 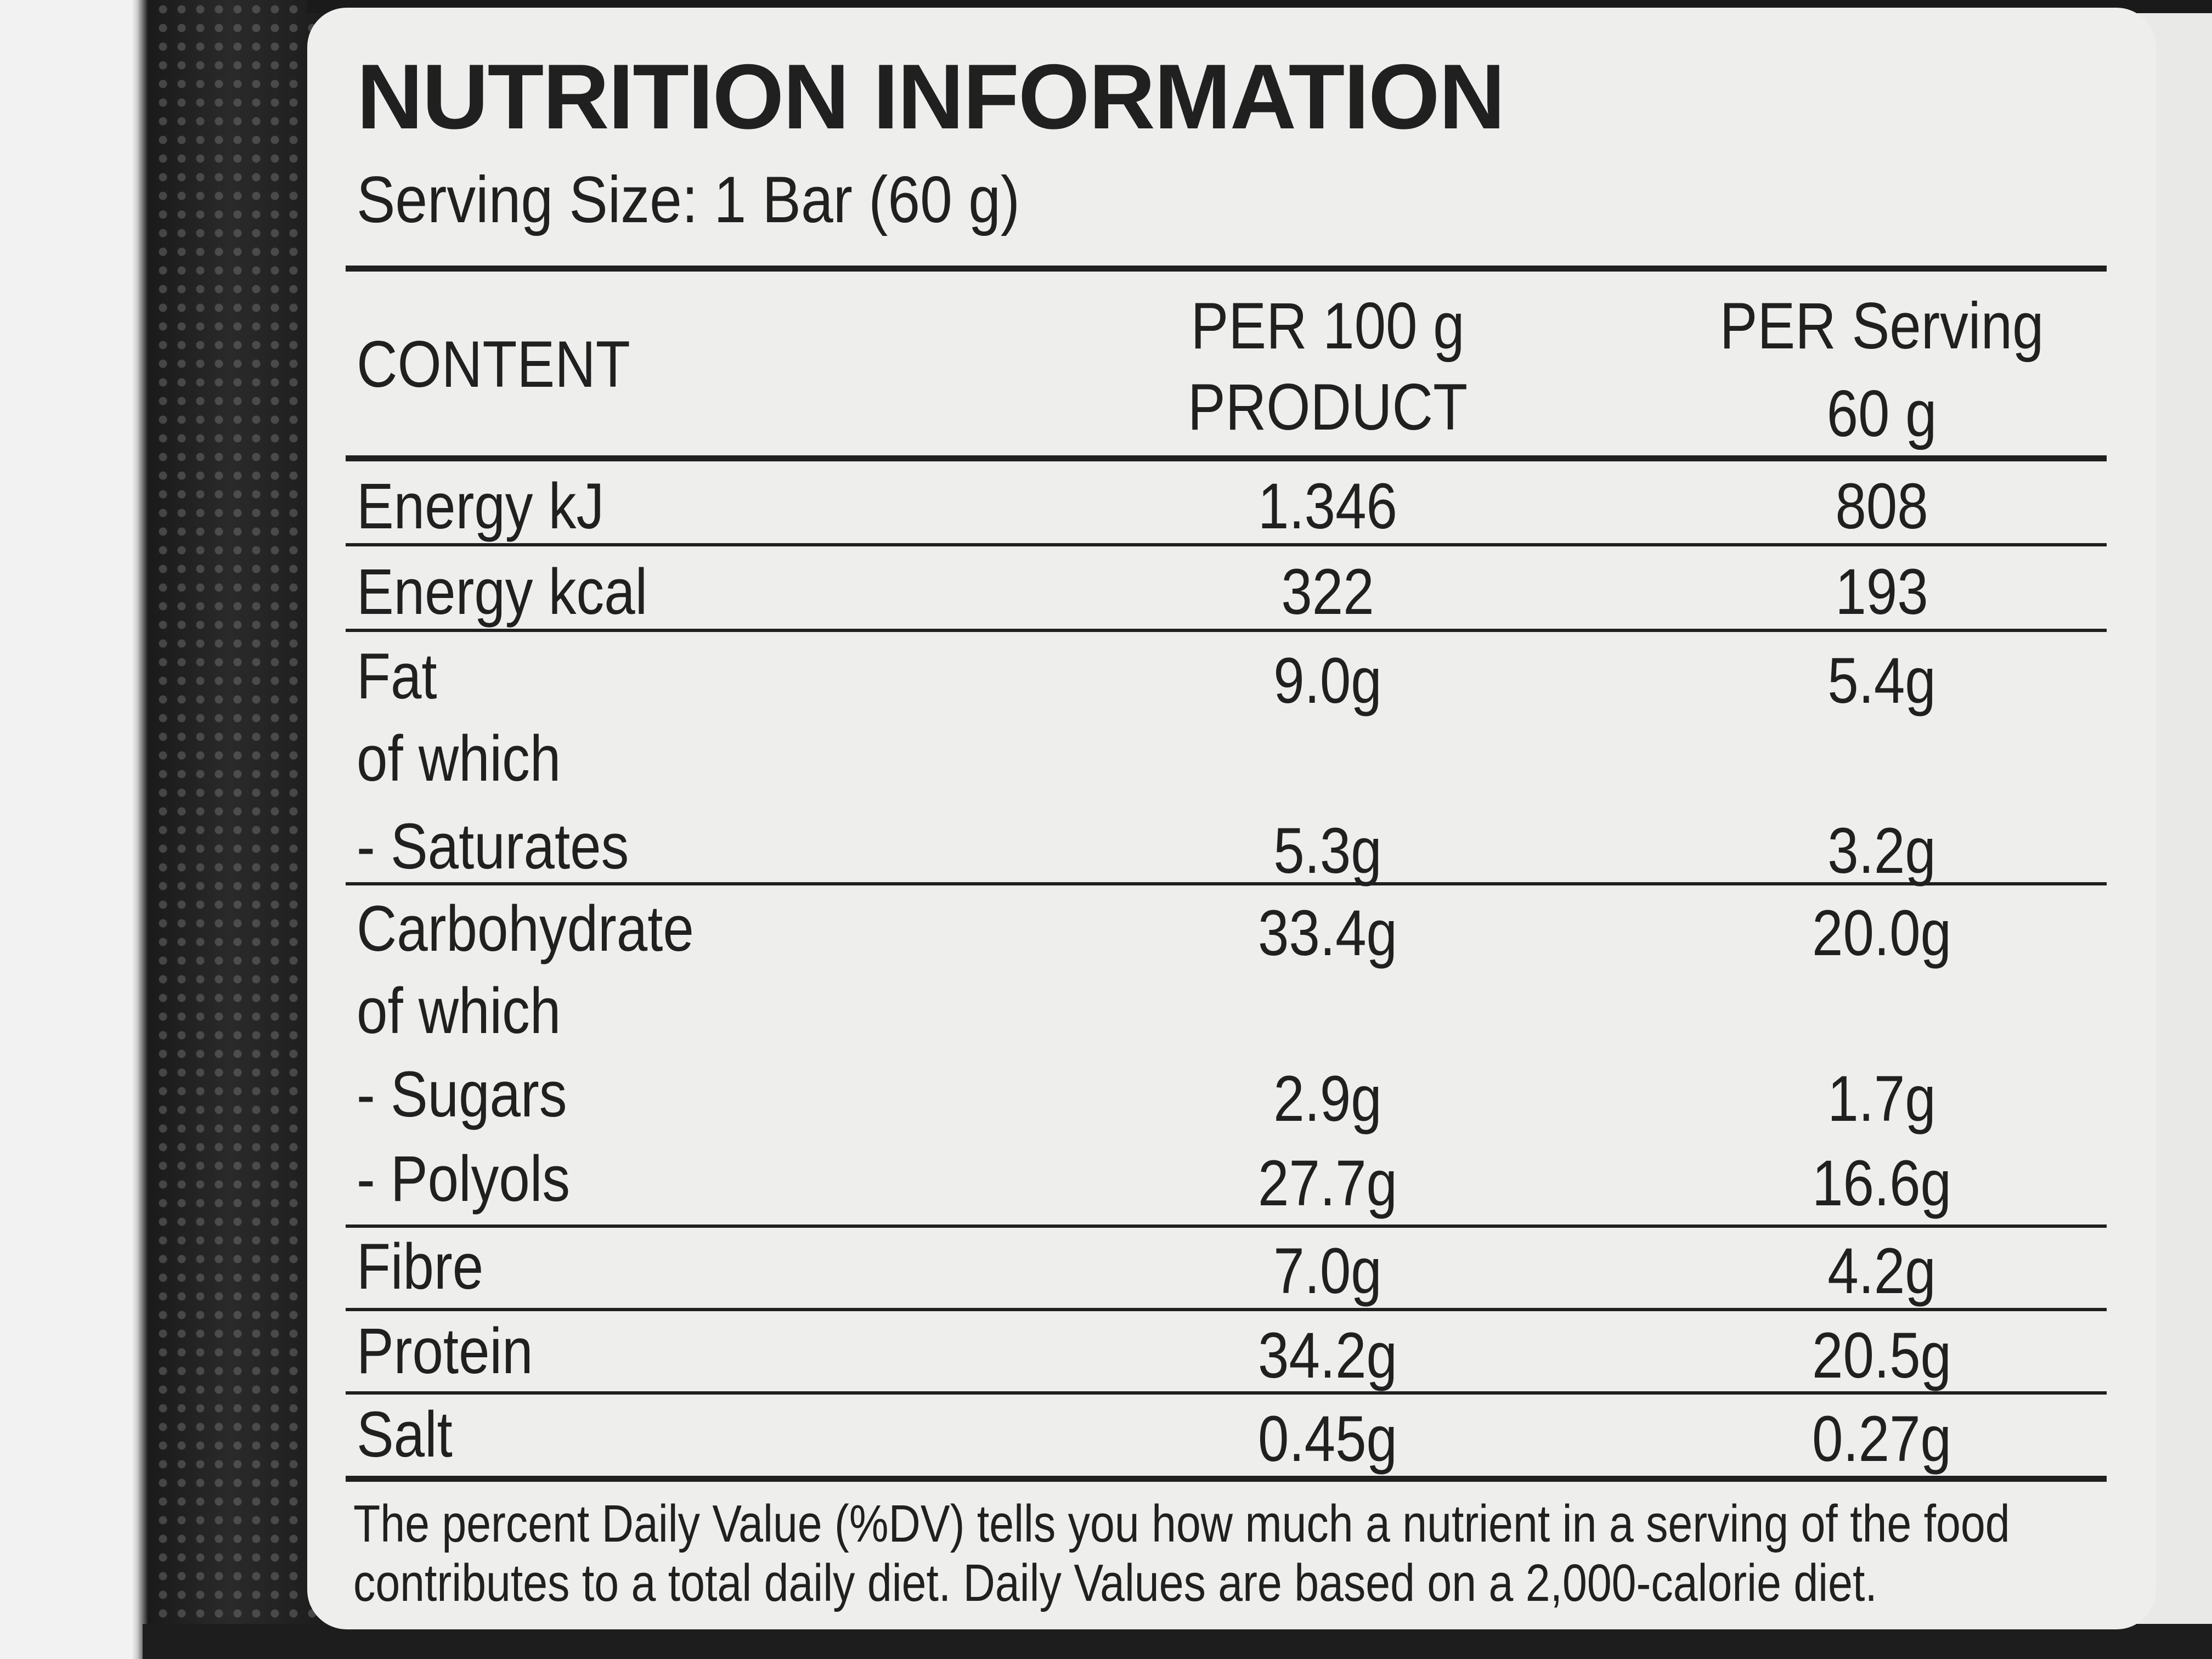 I want to click on label-title: NUTRITION INFORMATION, so click(x=931, y=96).